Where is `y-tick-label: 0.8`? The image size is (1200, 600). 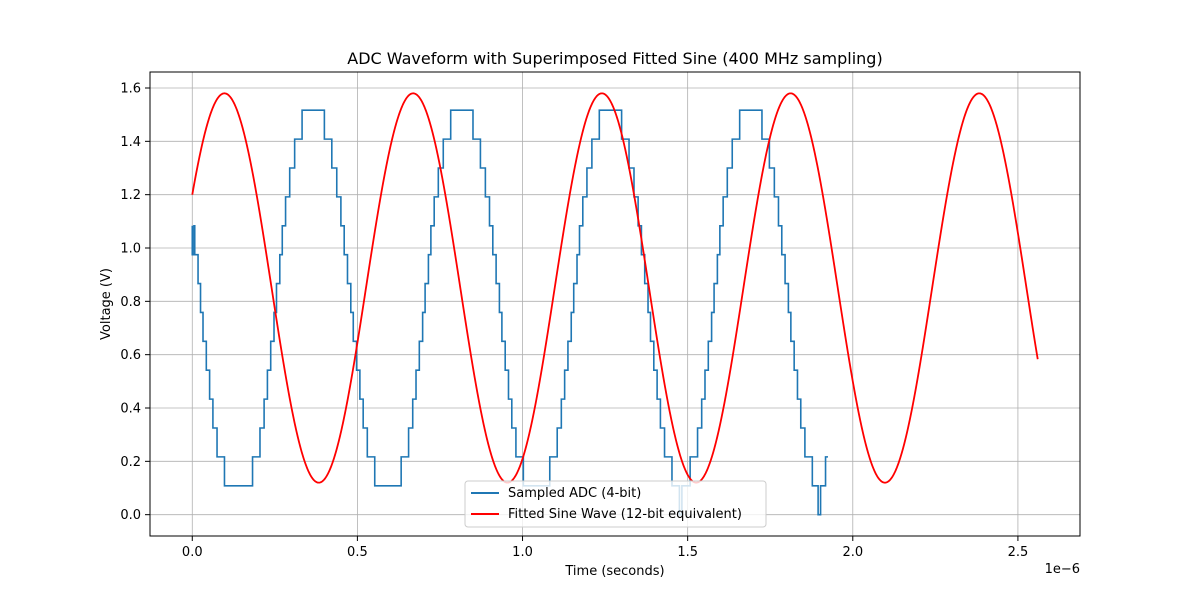
y-tick-label: 0.8 is located at coordinates (130, 302).